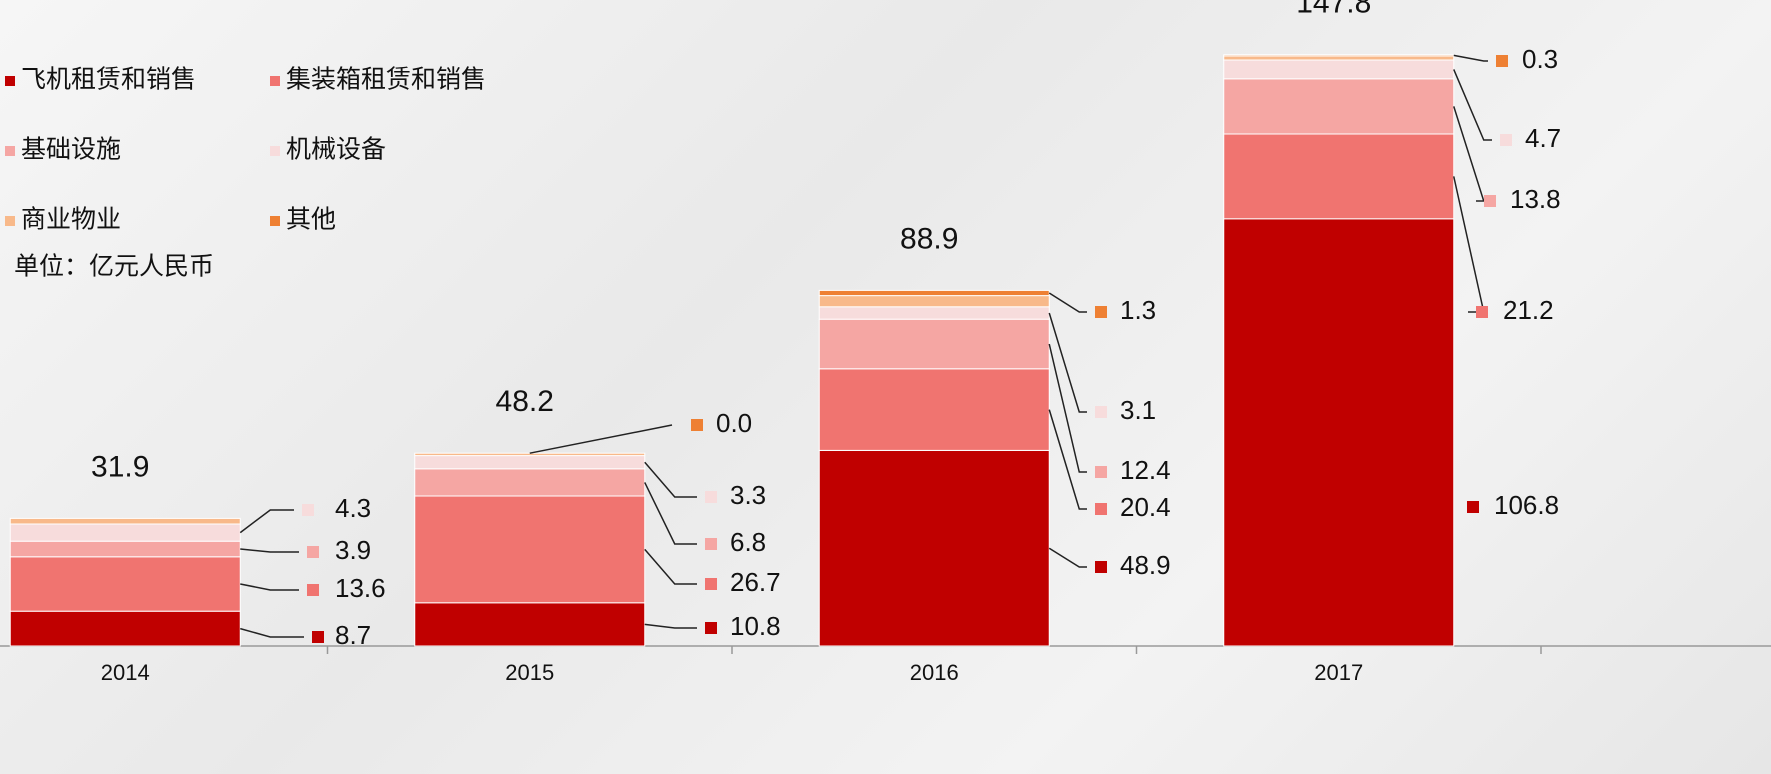 Image resolution: width=1771 pixels, height=774 pixels. What do you see at coordinates (525, 401) in the screenshot?
I see `total-label: 48.2` at bounding box center [525, 401].